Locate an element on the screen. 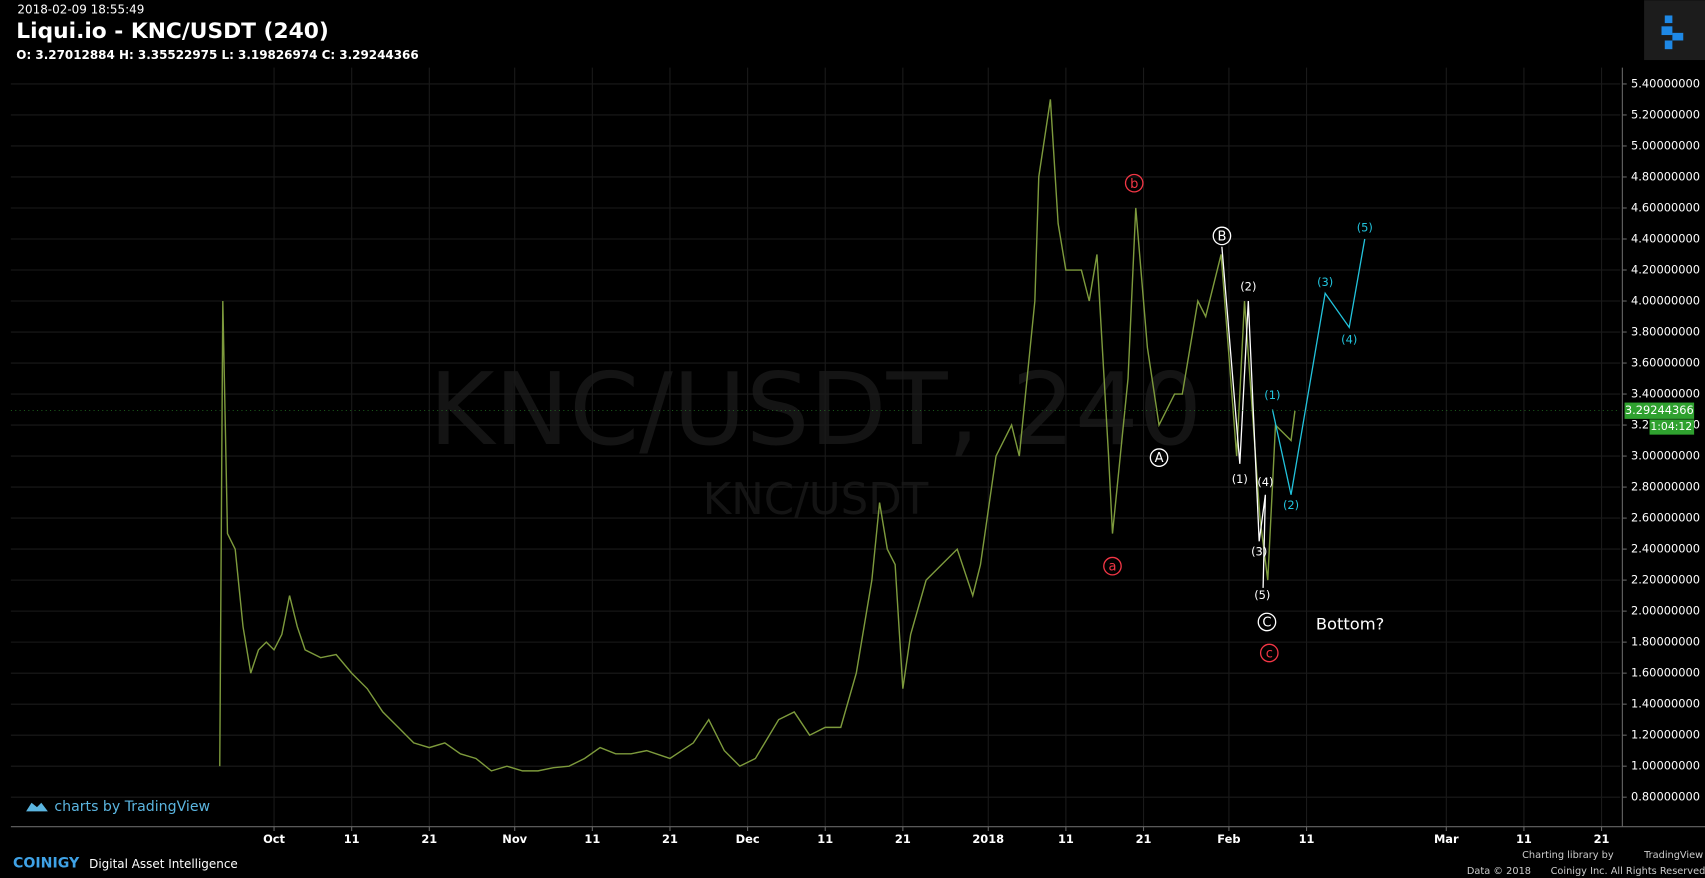  logo-box is located at coordinates (1674, 30).